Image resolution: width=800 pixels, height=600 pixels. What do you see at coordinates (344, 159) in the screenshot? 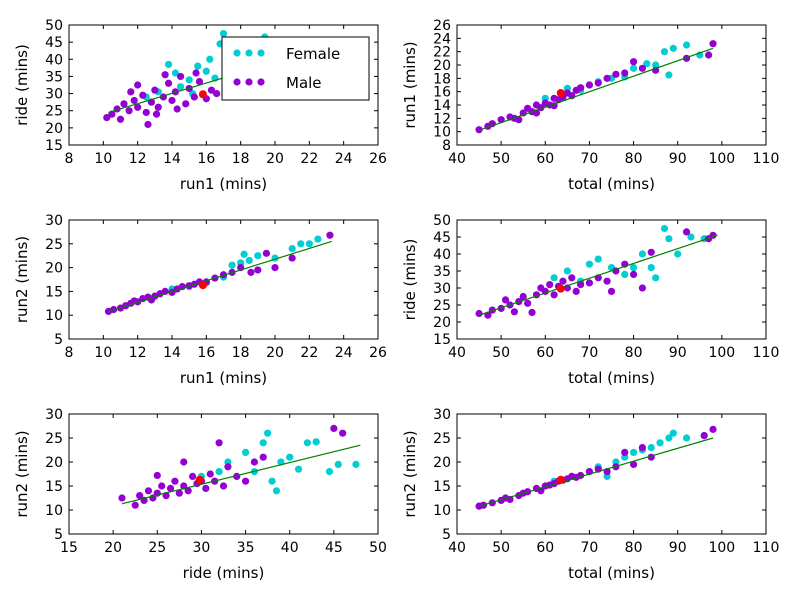
I see `x-tick-label: 24` at bounding box center [344, 159].